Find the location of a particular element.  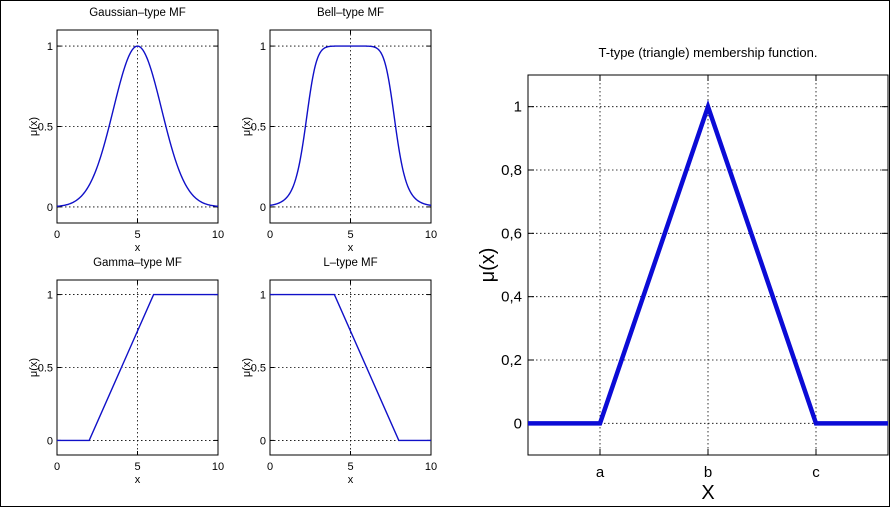

chart-title: T-type (triangle) membership function. is located at coordinates (708, 52).